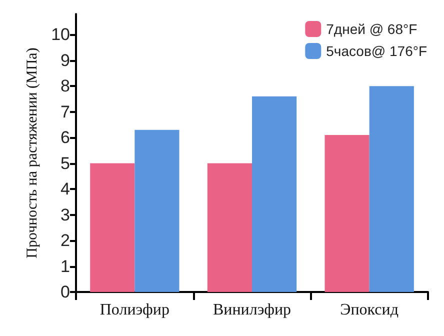 The height and width of the screenshot is (336, 444). Describe the element at coordinates (65, 214) in the screenshot. I see `y-tick-label: 3` at that location.